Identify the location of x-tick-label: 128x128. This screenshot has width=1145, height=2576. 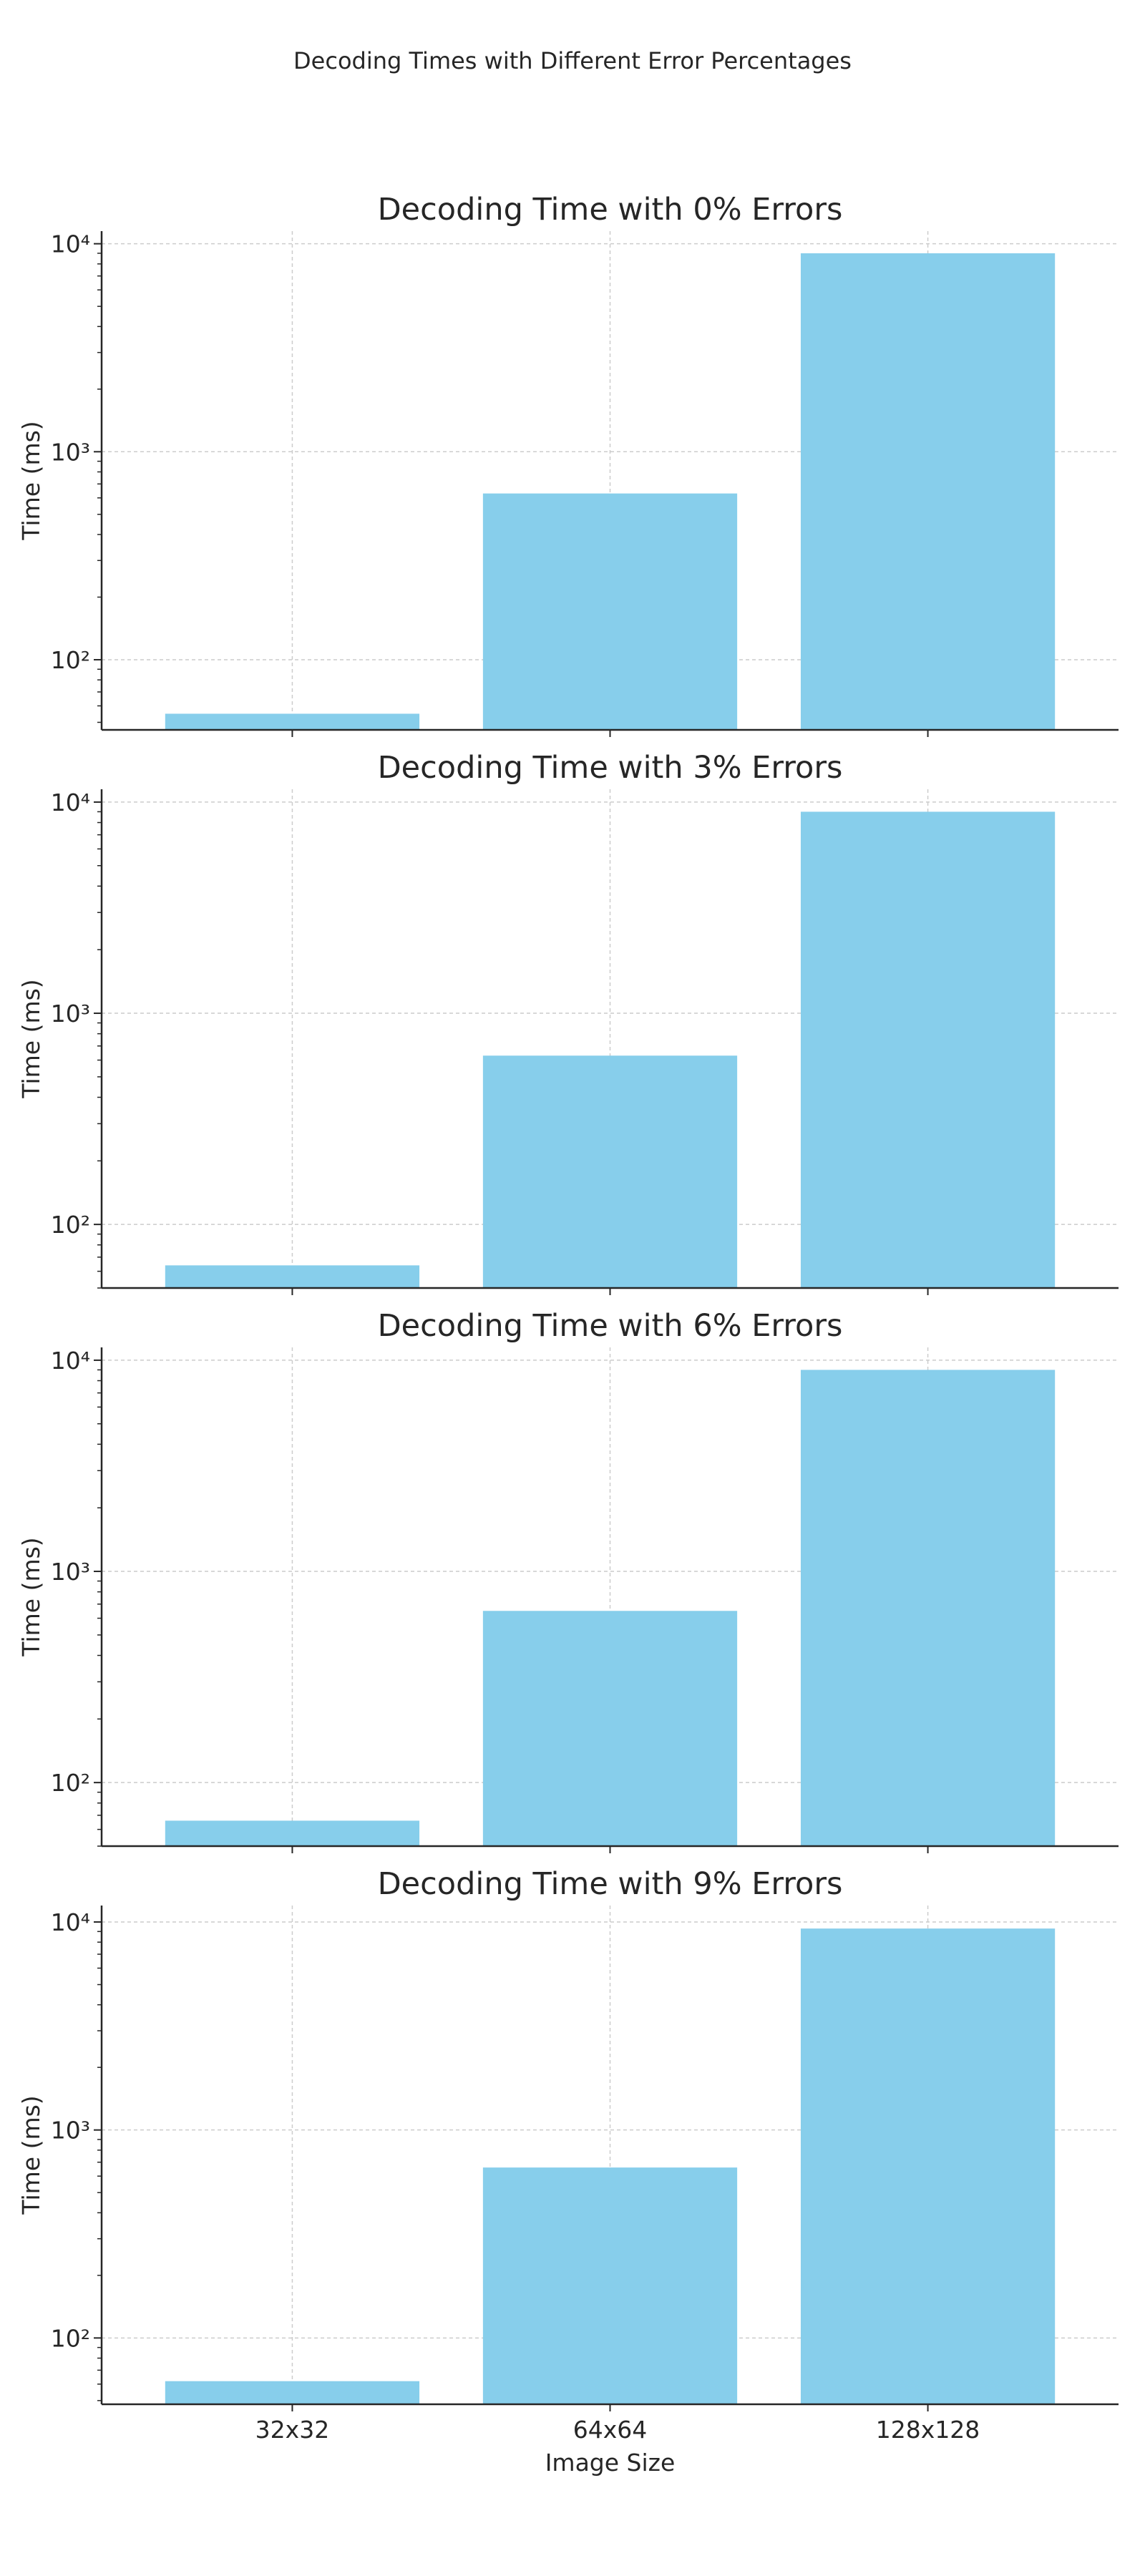
(928, 2430).